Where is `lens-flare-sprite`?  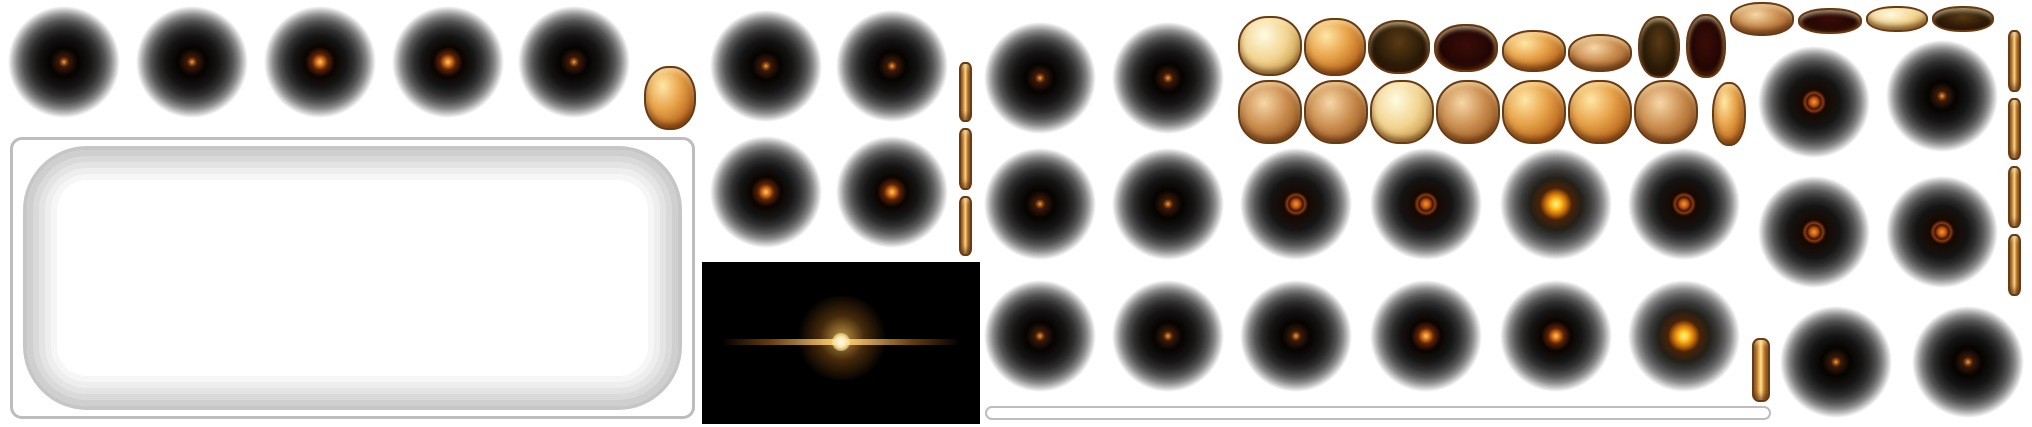 lens-flare-sprite is located at coordinates (841, 343).